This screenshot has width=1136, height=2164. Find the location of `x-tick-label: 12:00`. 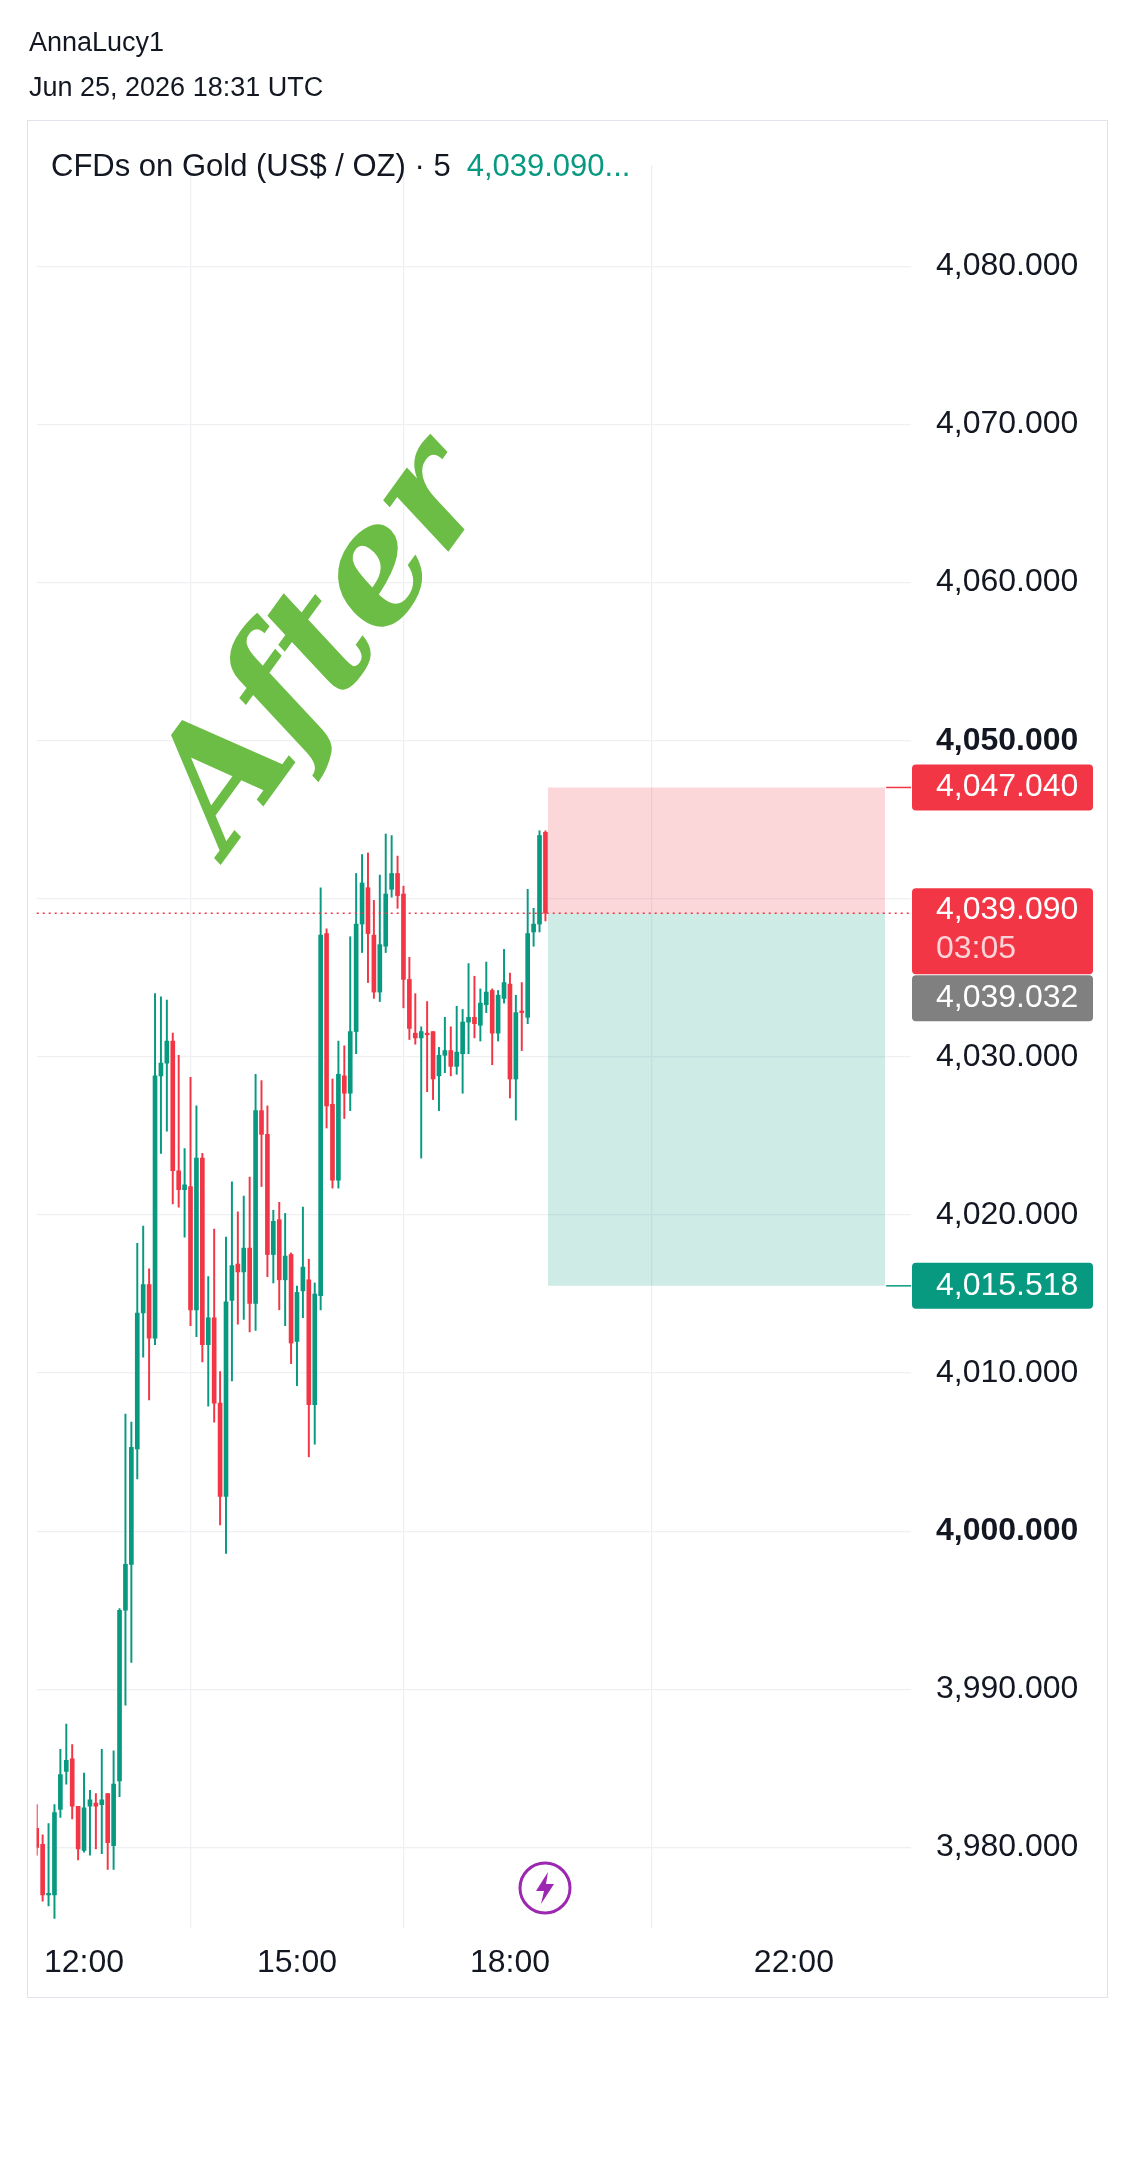

x-tick-label: 12:00 is located at coordinates (84, 1961).